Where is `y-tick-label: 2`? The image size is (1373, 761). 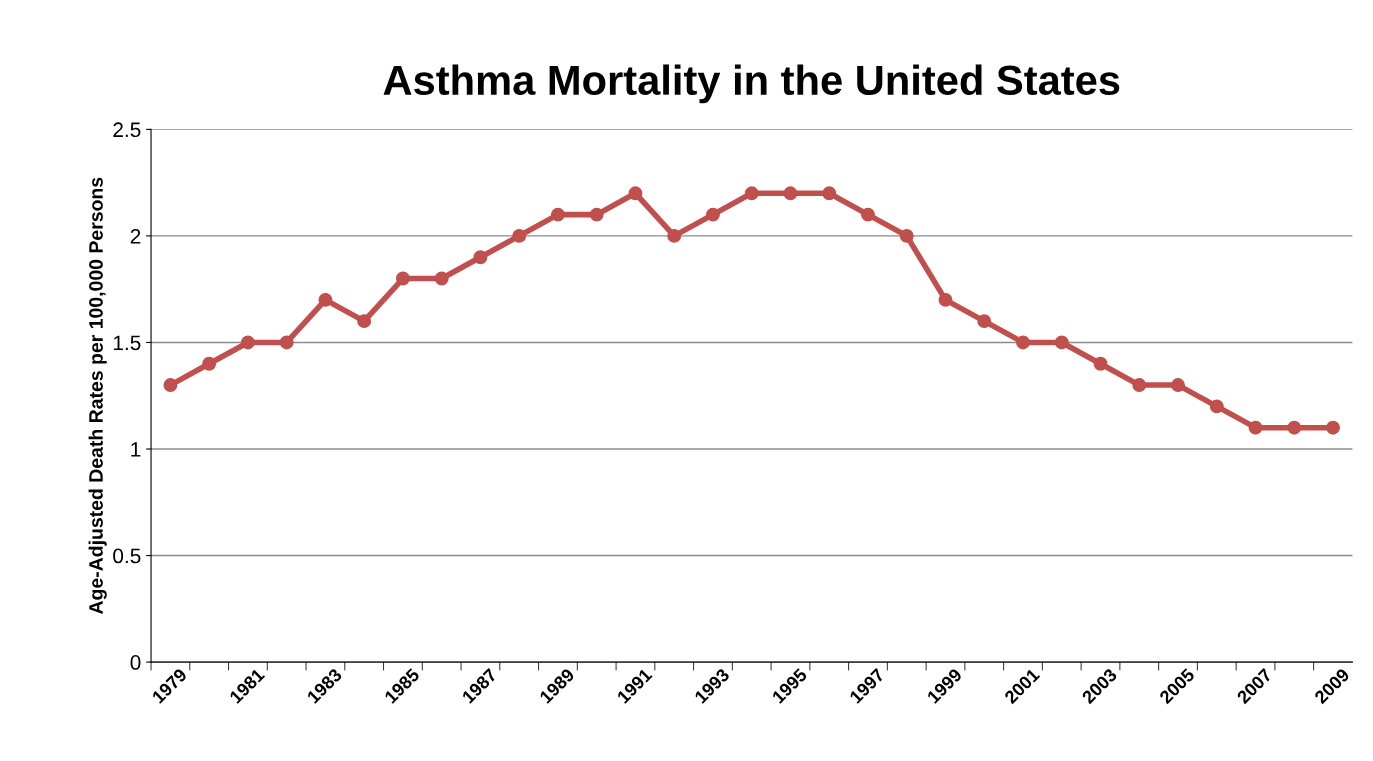 y-tick-label: 2 is located at coordinates (135, 236).